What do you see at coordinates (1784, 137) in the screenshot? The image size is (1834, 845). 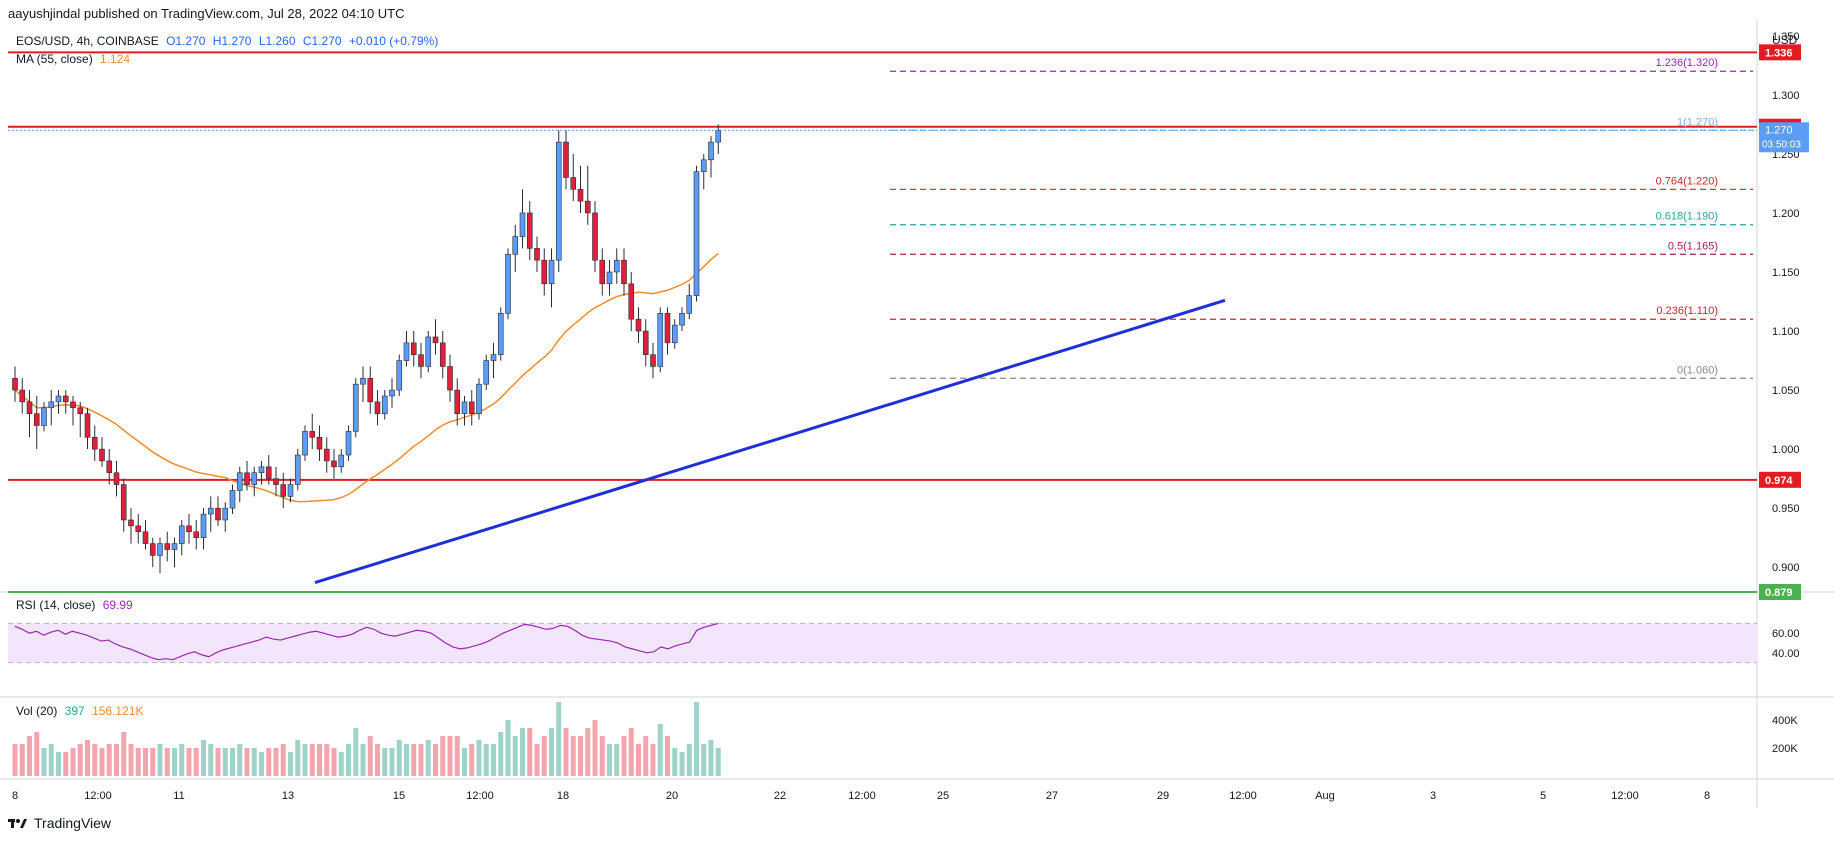 I see `last-price-tag` at bounding box center [1784, 137].